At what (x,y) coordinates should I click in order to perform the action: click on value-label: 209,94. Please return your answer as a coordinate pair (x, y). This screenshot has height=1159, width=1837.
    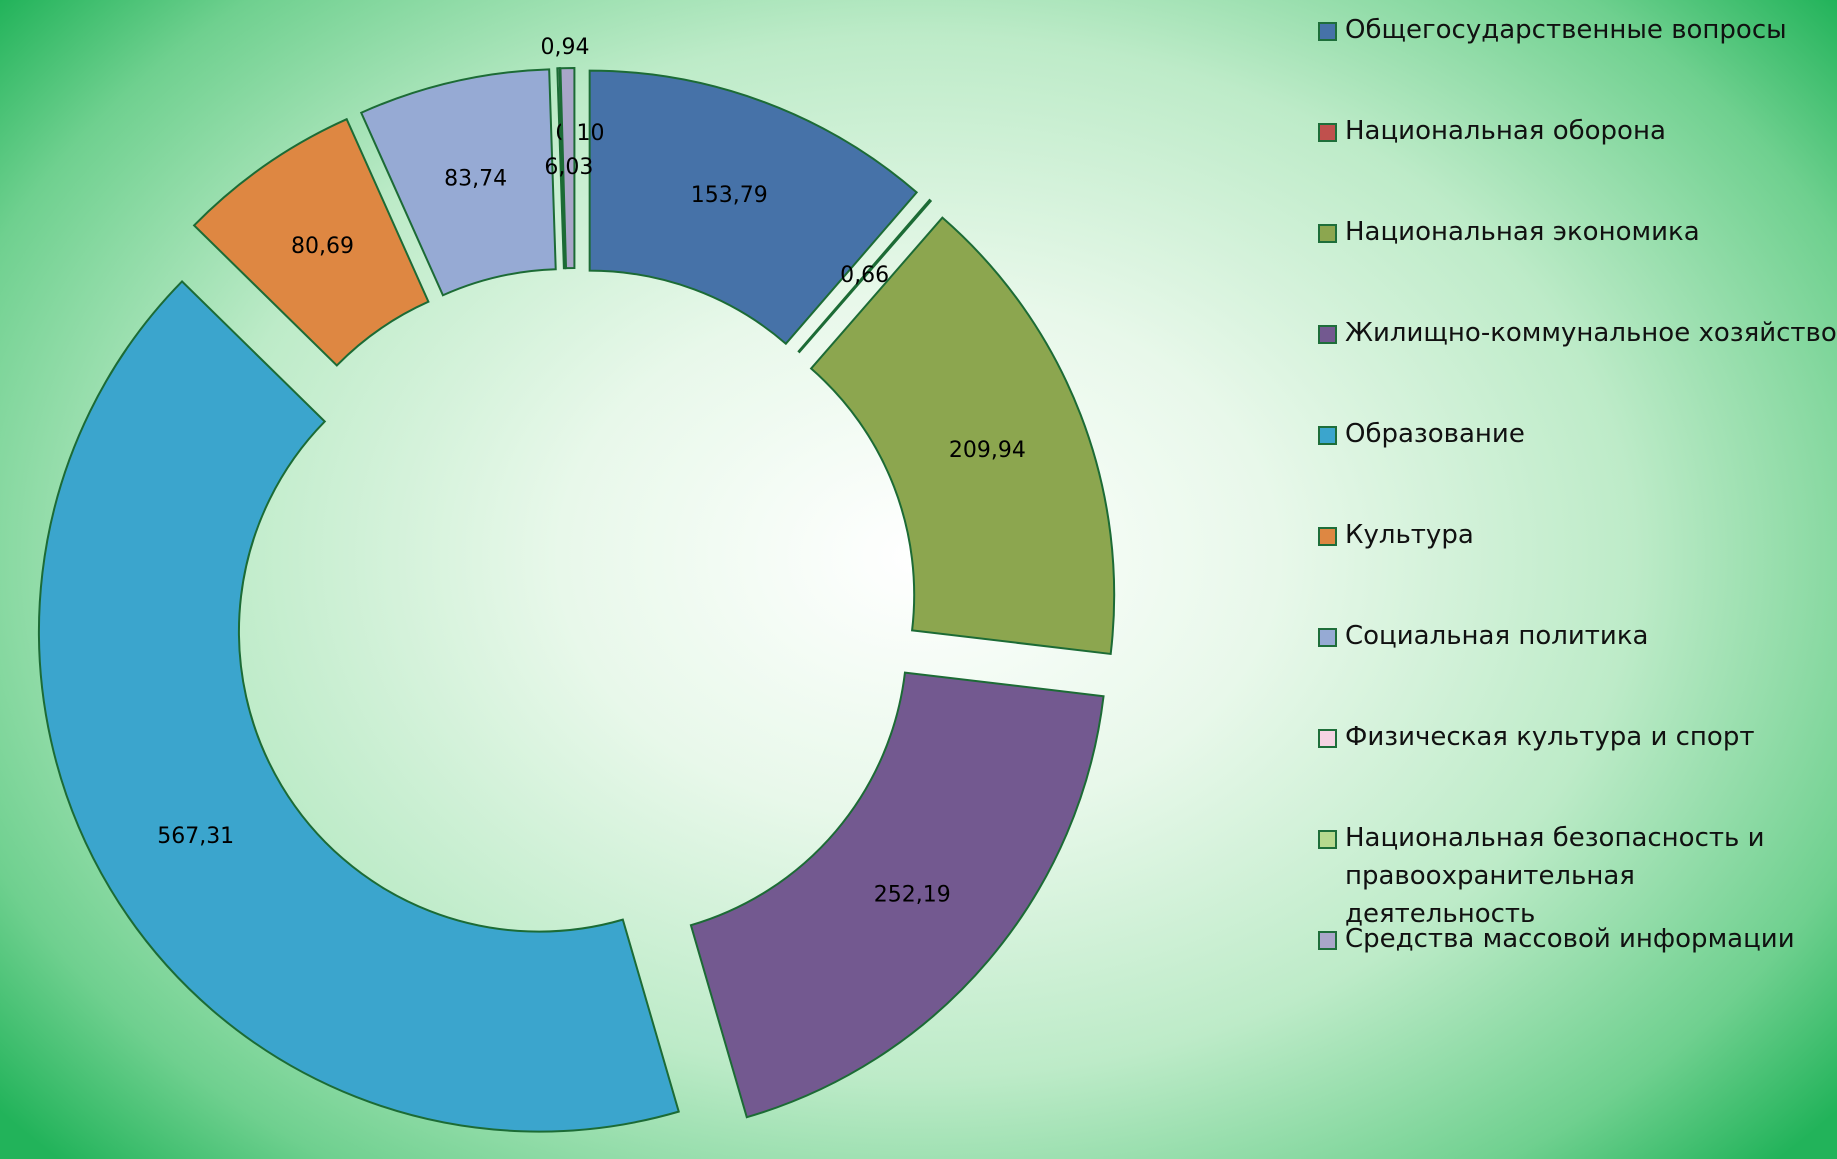
    Looking at the image, I should click on (987, 450).